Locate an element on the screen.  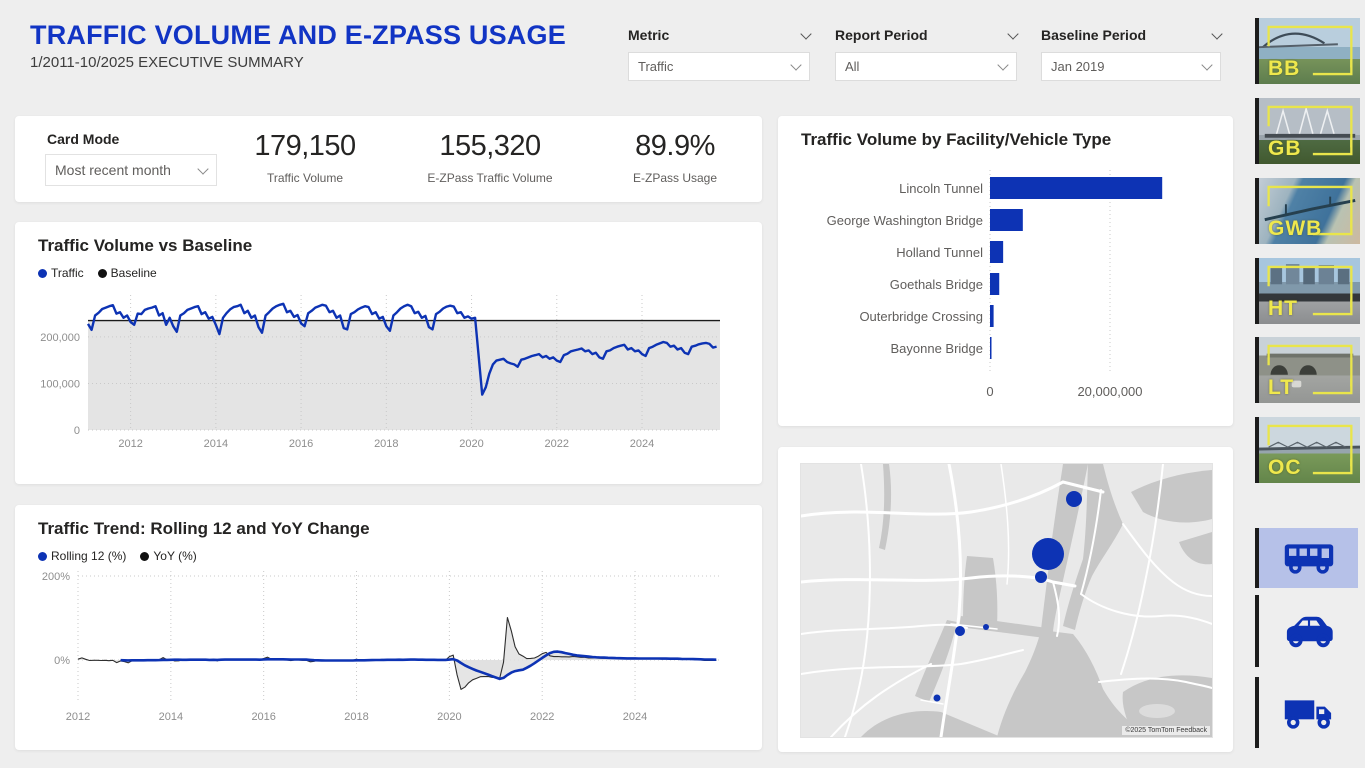
truck-icon is located at coordinates (1307, 714).